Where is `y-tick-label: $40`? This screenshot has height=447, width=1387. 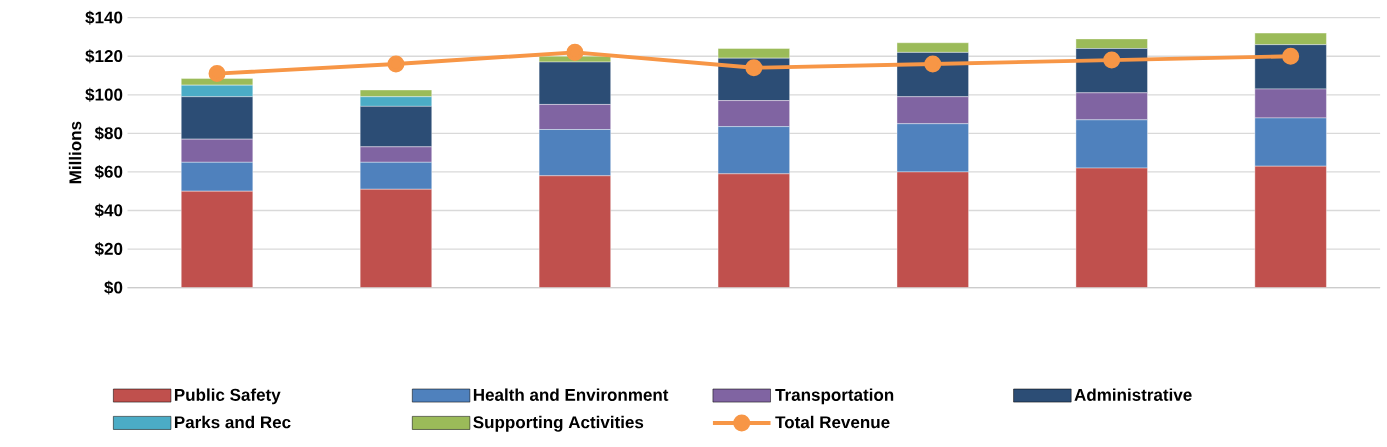
y-tick-label: $40 is located at coordinates (108, 210).